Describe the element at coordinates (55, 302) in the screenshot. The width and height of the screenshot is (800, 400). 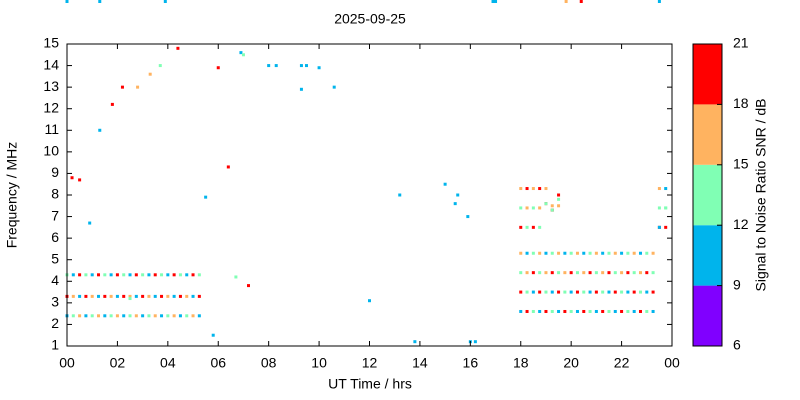
I see `y-tick-label: 3` at that location.